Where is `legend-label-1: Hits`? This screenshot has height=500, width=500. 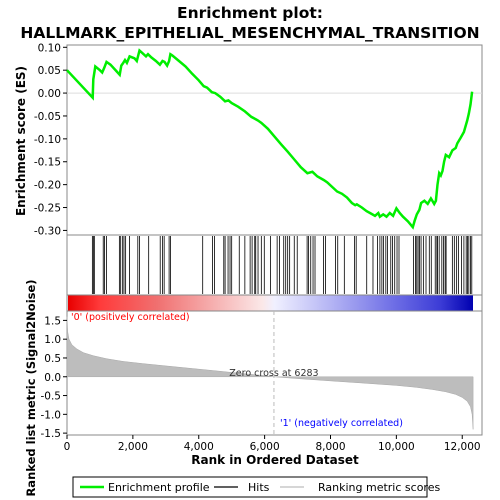
legend-label-1: Hits is located at coordinates (259, 487).